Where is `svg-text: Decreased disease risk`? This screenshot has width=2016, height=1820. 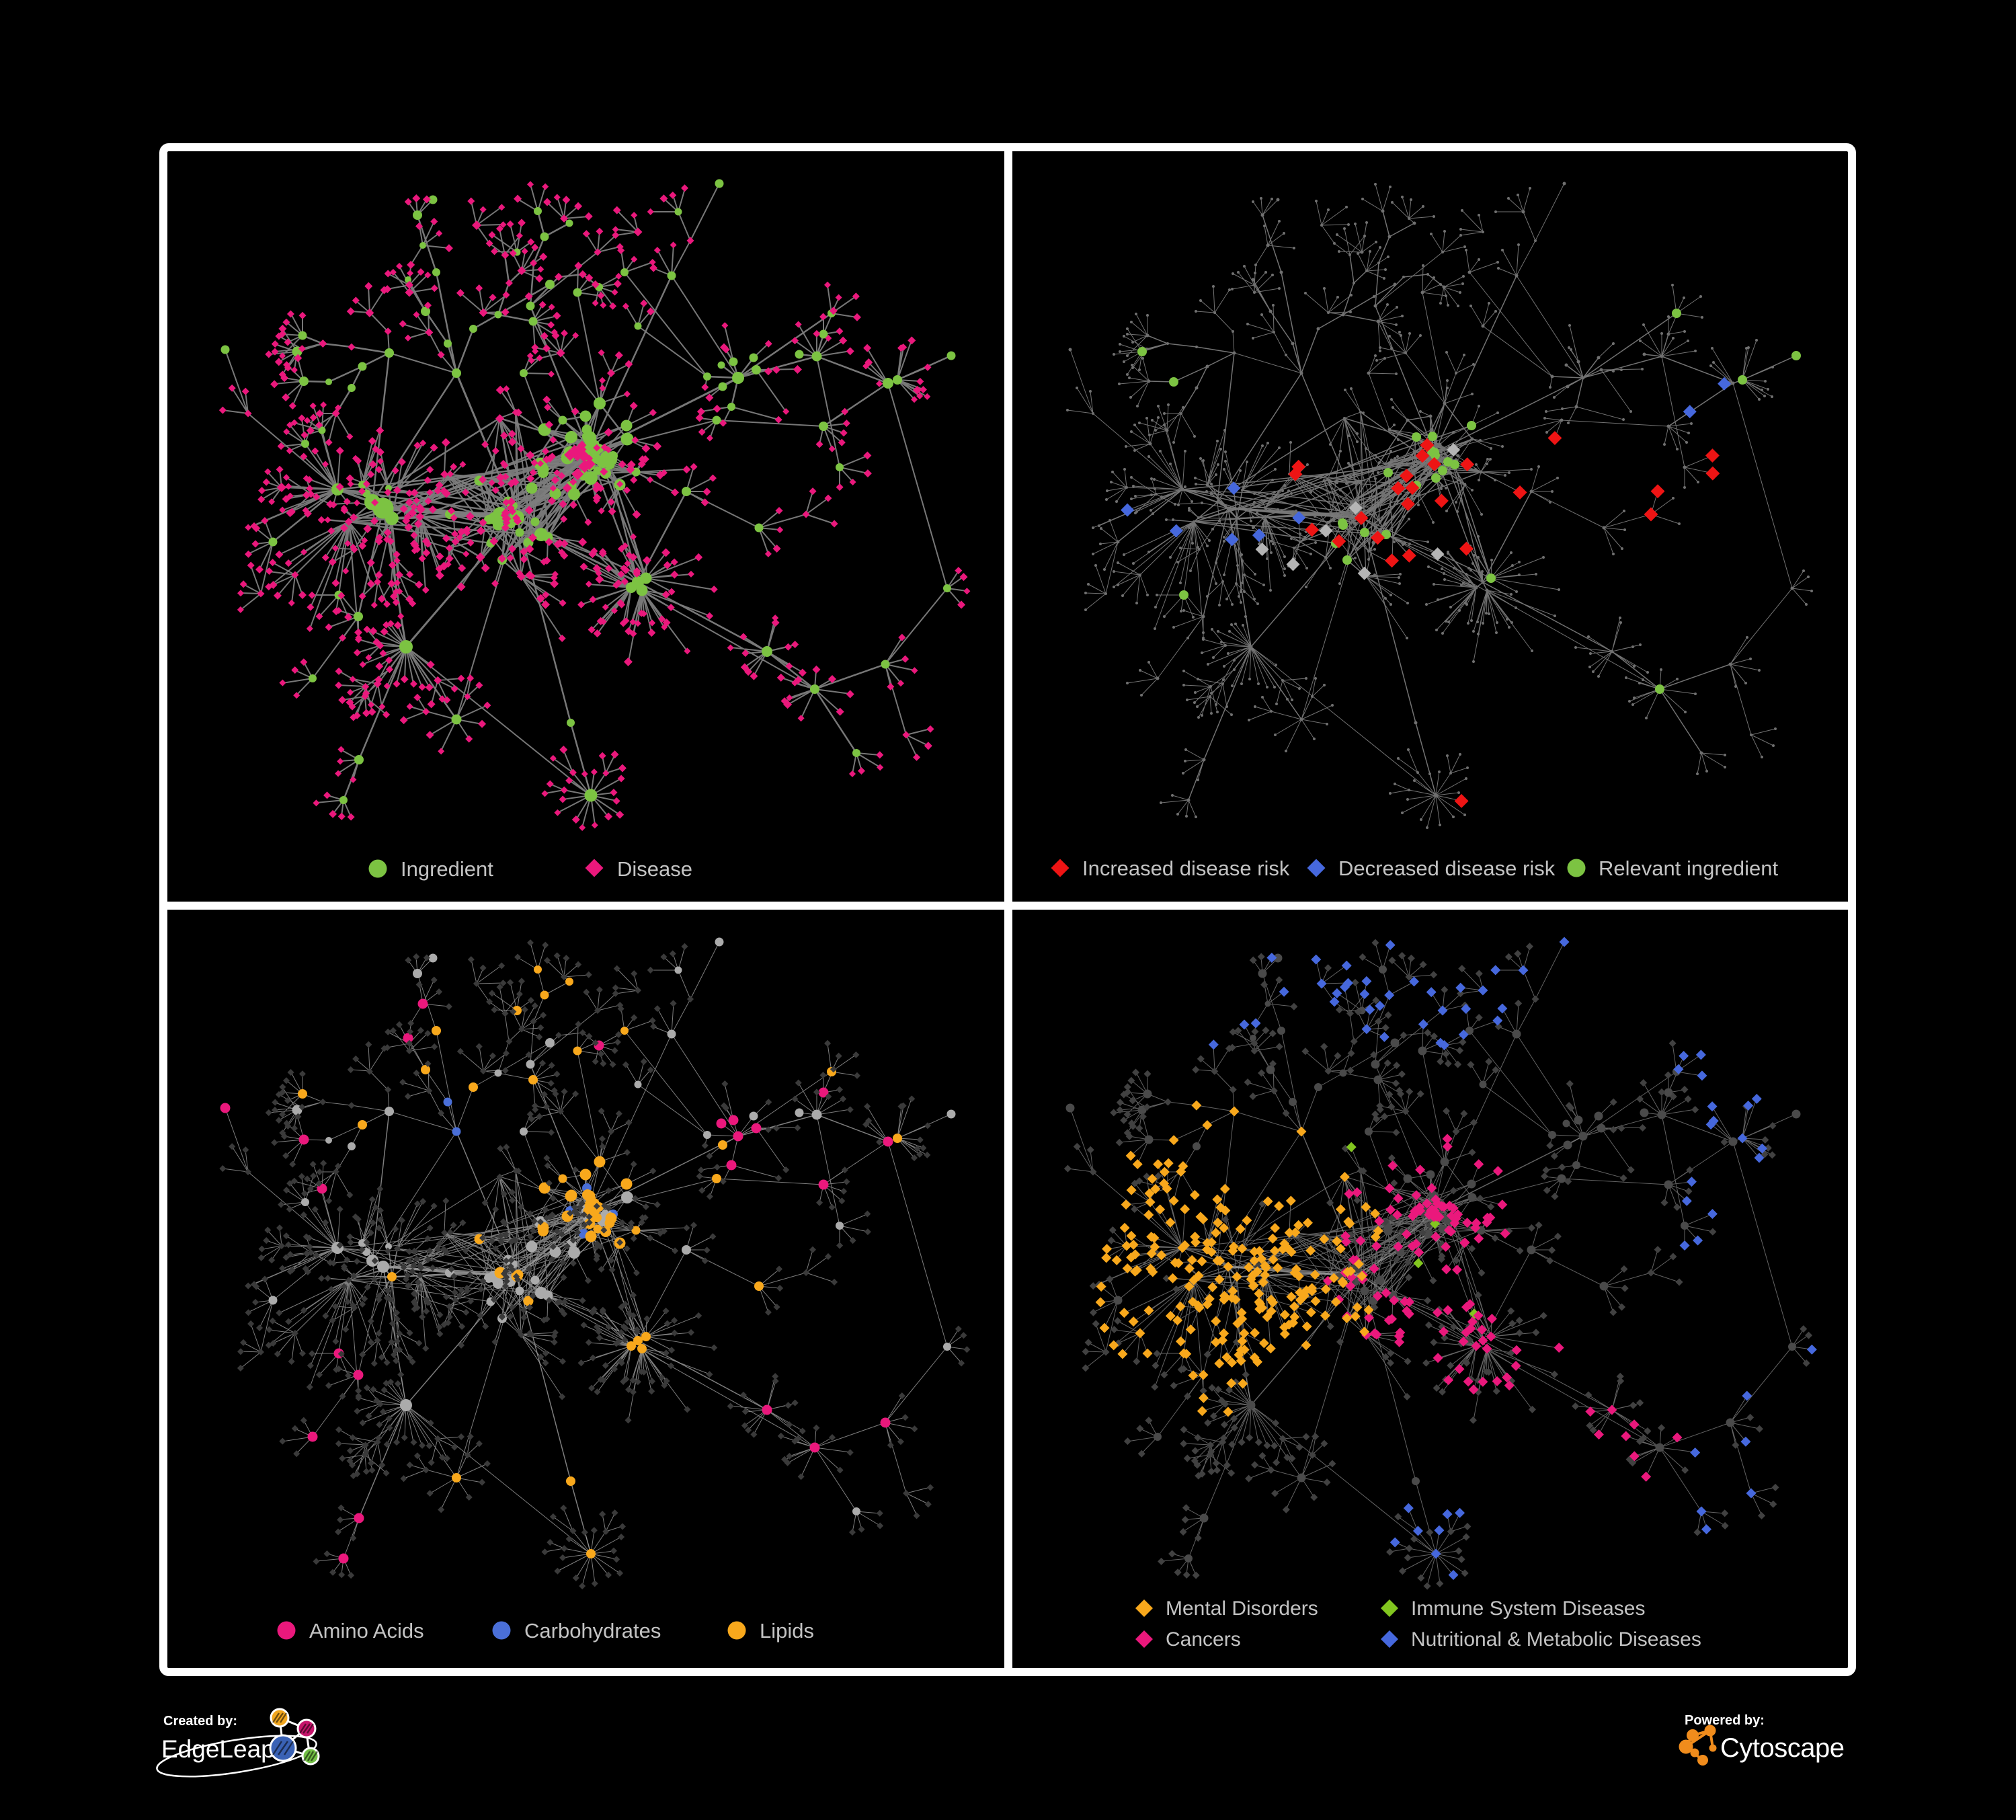
svg-text: Decreased disease risk is located at coordinates (1447, 868).